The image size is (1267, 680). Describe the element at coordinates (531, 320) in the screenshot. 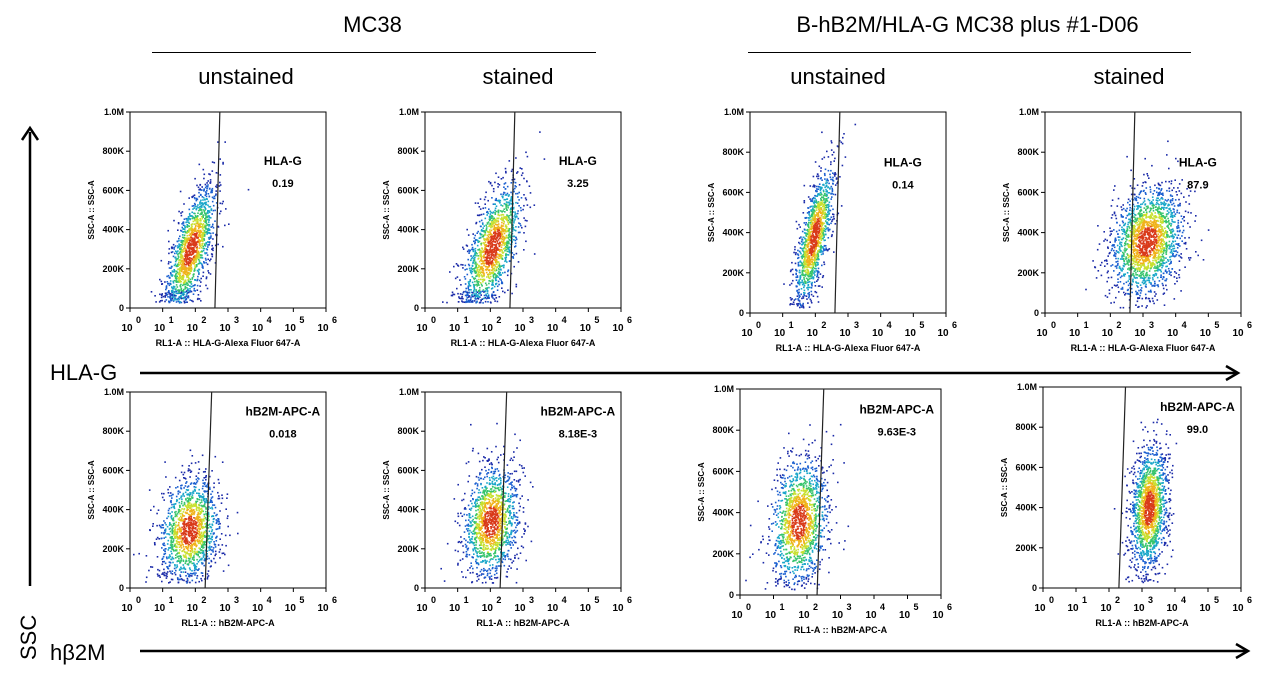

I see `x-tick-power: 3` at that location.